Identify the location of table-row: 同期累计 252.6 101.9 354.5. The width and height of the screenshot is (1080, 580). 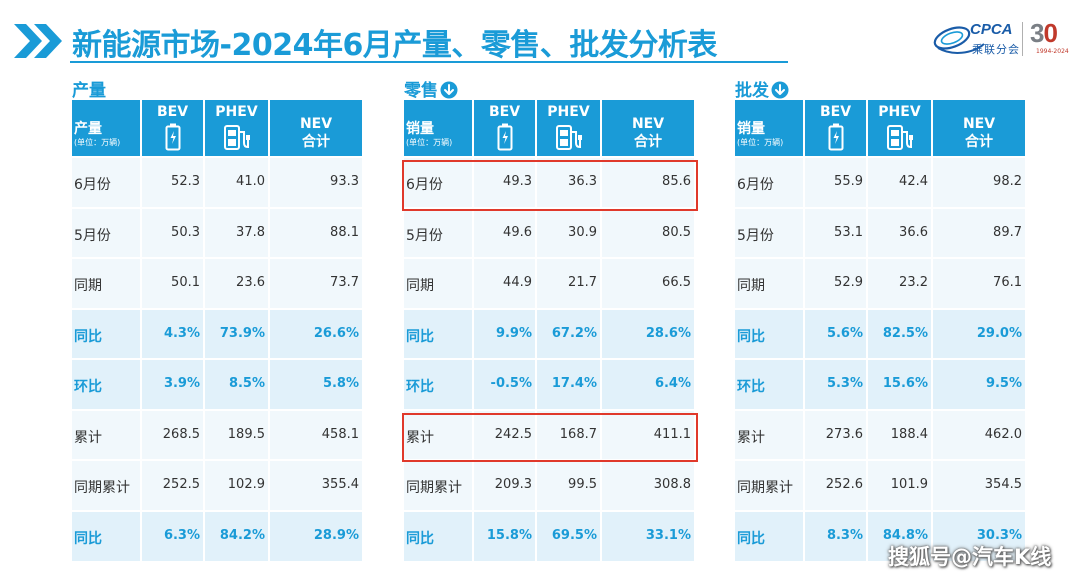
(880, 485).